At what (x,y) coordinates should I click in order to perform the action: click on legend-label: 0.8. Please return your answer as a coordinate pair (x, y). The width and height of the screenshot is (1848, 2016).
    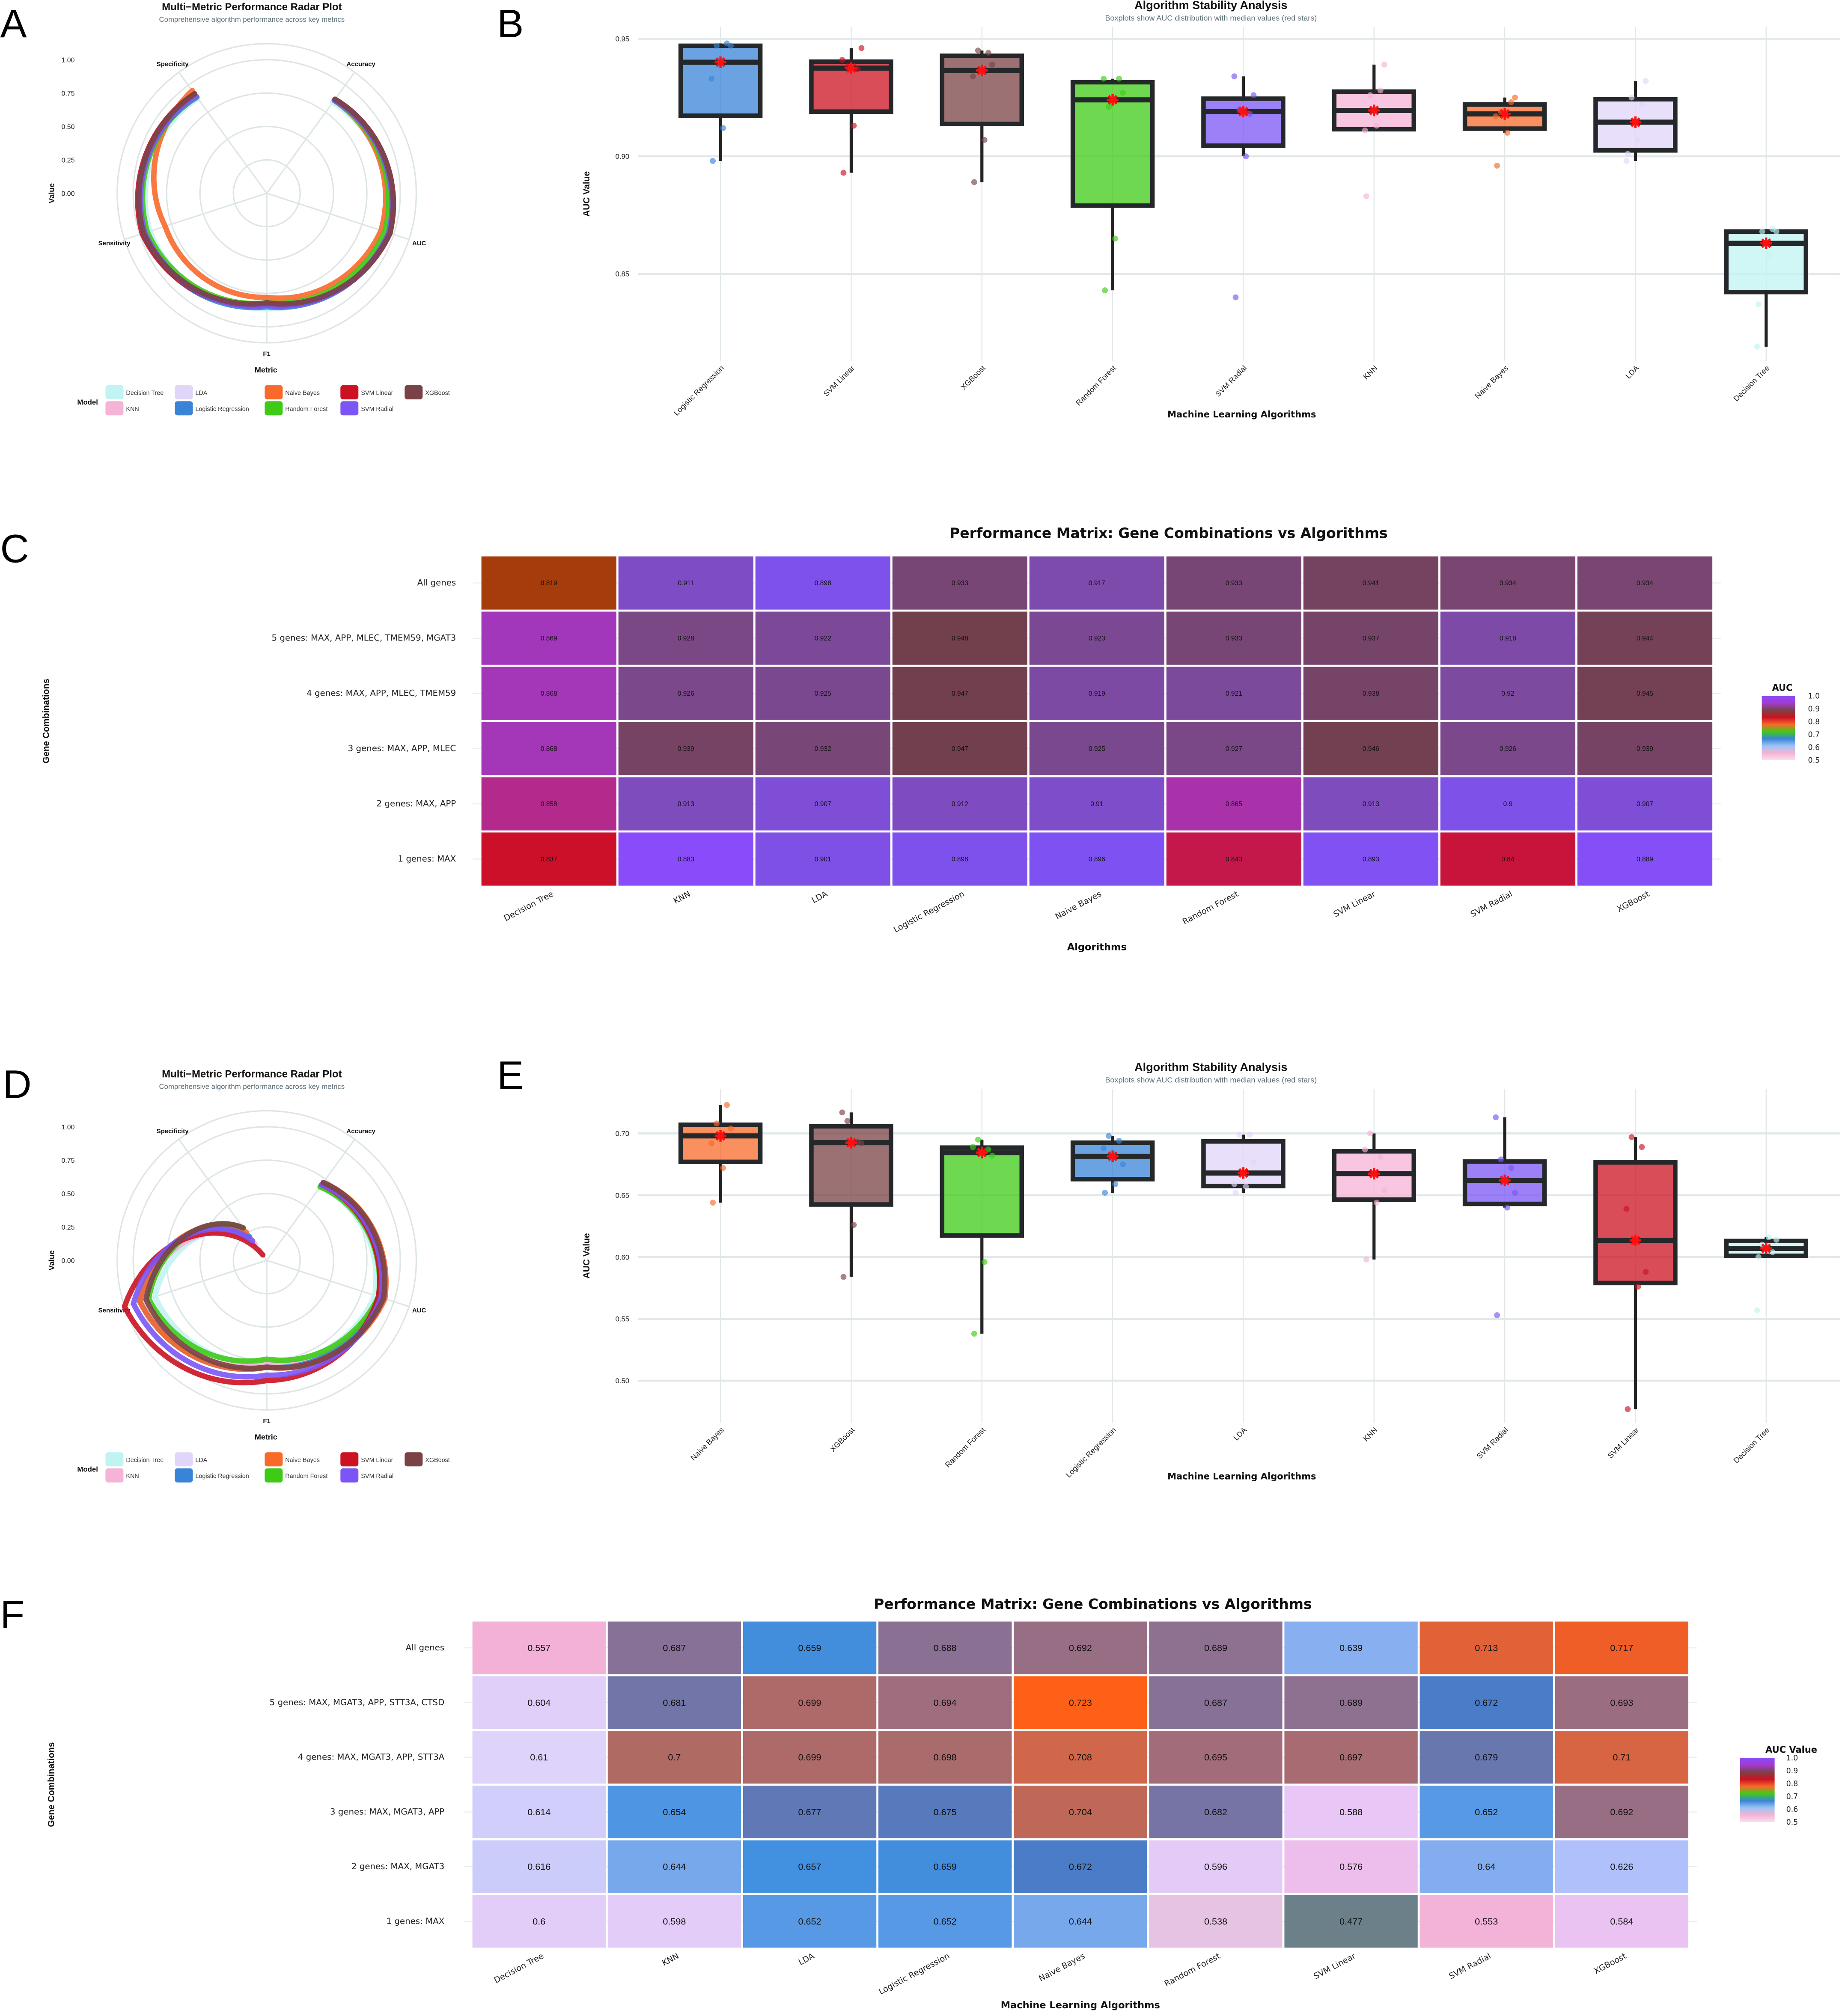
    Looking at the image, I should click on (1792, 1784).